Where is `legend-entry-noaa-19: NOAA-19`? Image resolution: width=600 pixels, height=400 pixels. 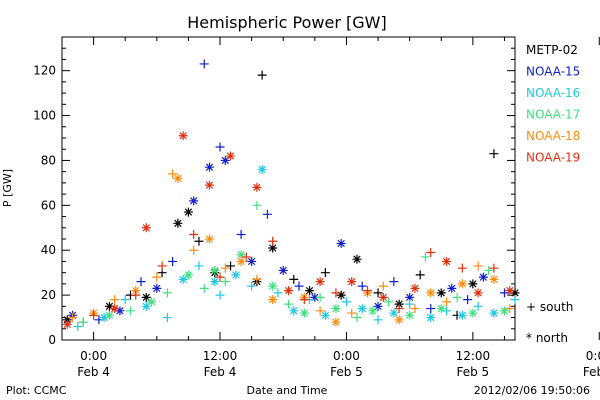 legend-entry-noaa-19: NOAA-19 is located at coordinates (553, 158).